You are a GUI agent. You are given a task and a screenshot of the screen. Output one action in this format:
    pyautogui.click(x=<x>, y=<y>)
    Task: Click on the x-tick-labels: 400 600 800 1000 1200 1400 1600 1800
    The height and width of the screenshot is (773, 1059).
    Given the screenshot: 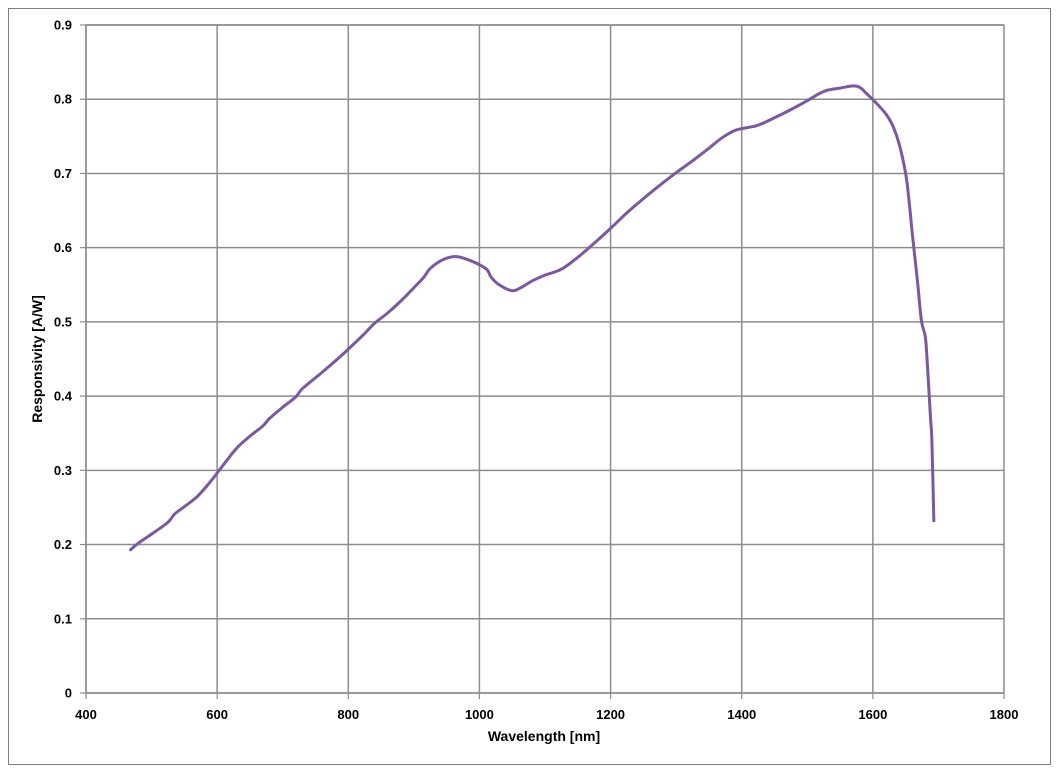 What is the action you would take?
    pyautogui.click(x=546, y=714)
    